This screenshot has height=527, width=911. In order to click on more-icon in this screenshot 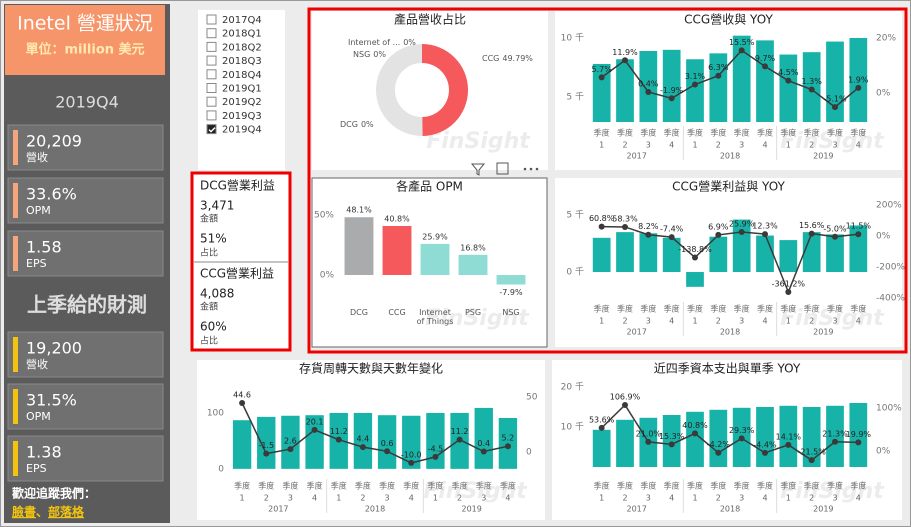, I will do `click(525, 169)`.